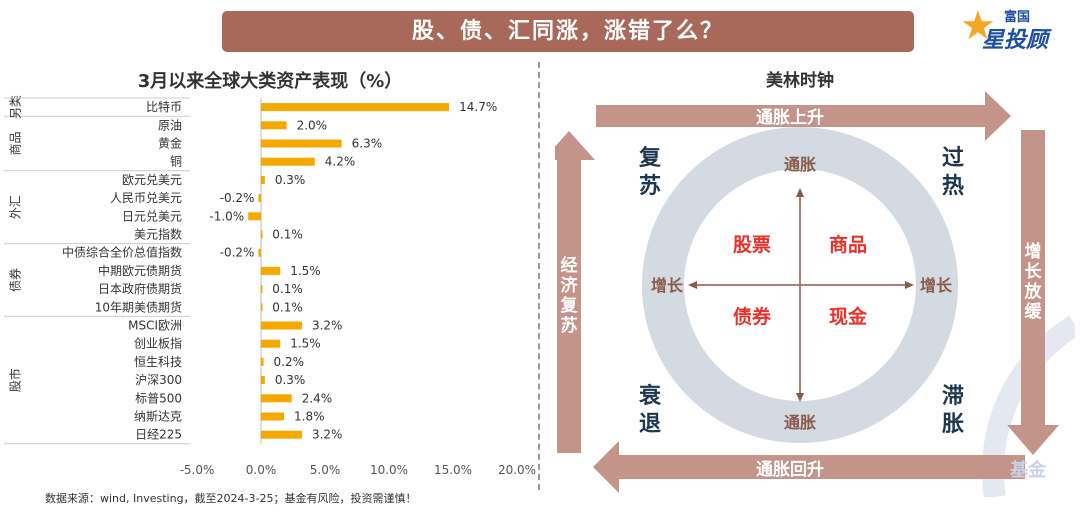 This screenshot has width=1080, height=514. I want to click on arrow-left-label: 经, so click(569, 265).